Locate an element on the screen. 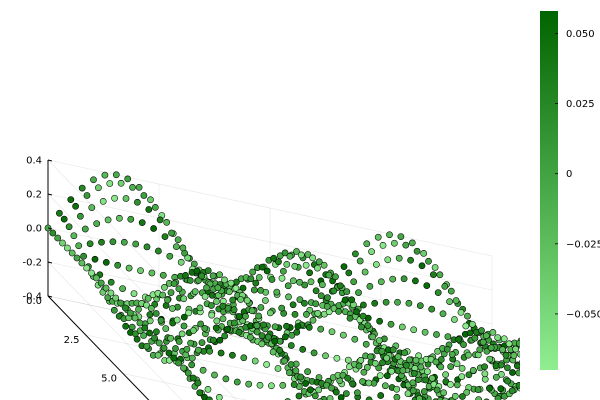 The width and height of the screenshot is (600, 400). colorbar-tick-label: −0.050 is located at coordinates (583, 314).